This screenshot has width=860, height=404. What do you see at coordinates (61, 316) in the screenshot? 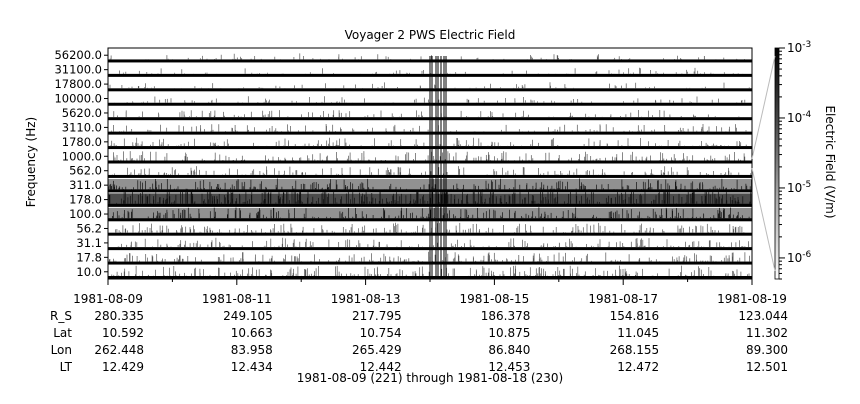
I see `ephemeris-label: R_S` at bounding box center [61, 316].